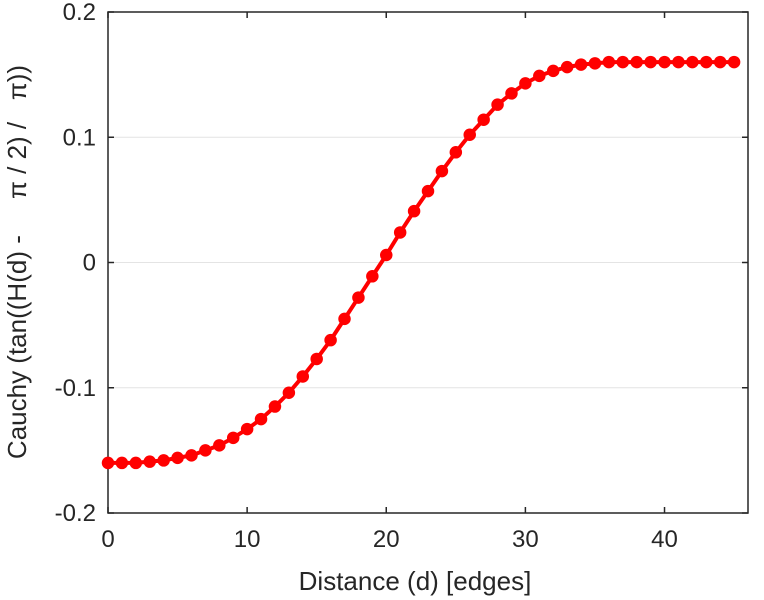  What do you see at coordinates (75, 388) in the screenshot?
I see `y-tick-label: -0.1` at bounding box center [75, 388].